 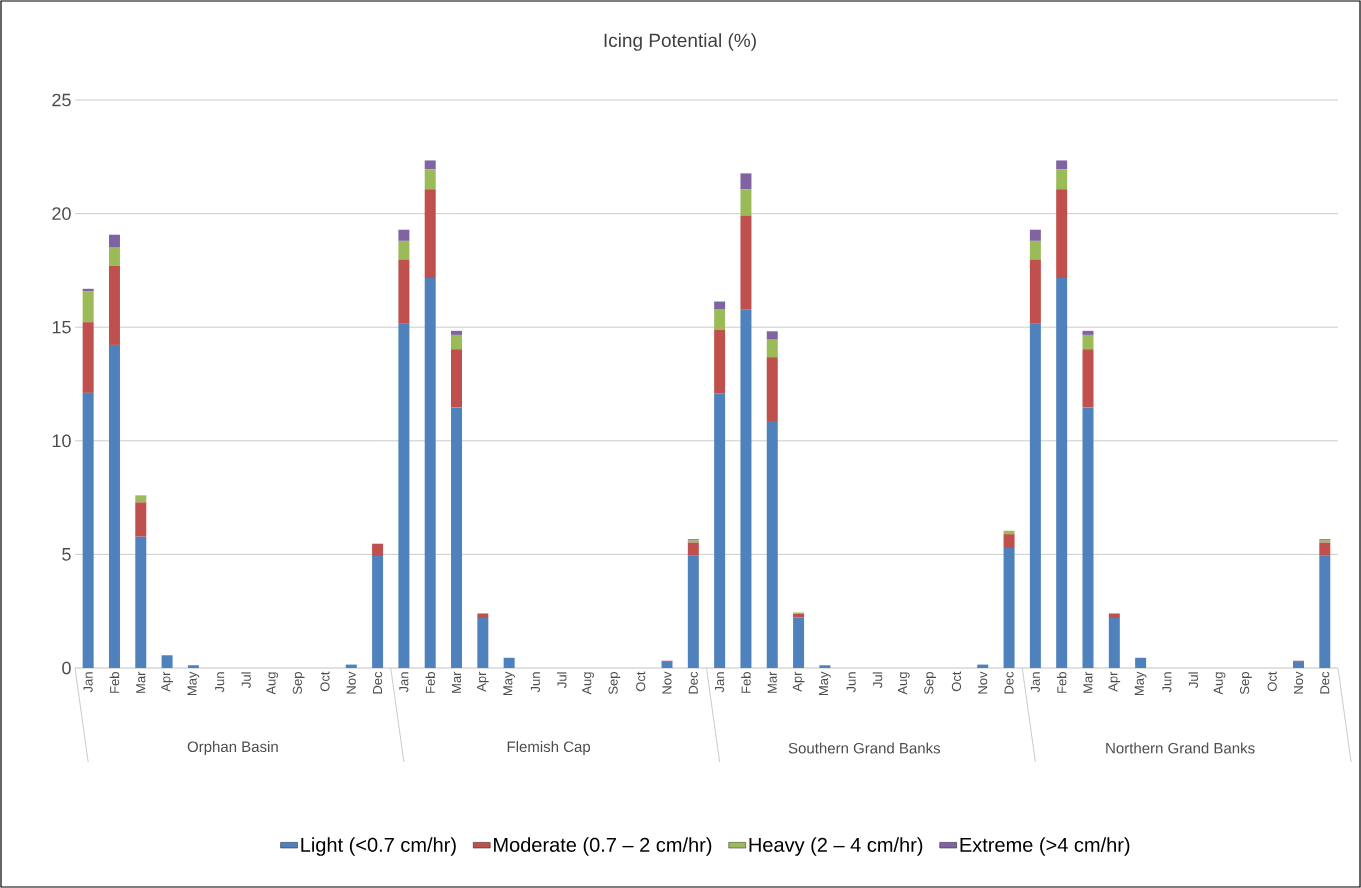 I want to click on legend-label: Light (<0.7 cm/hr), so click(x=378, y=846).